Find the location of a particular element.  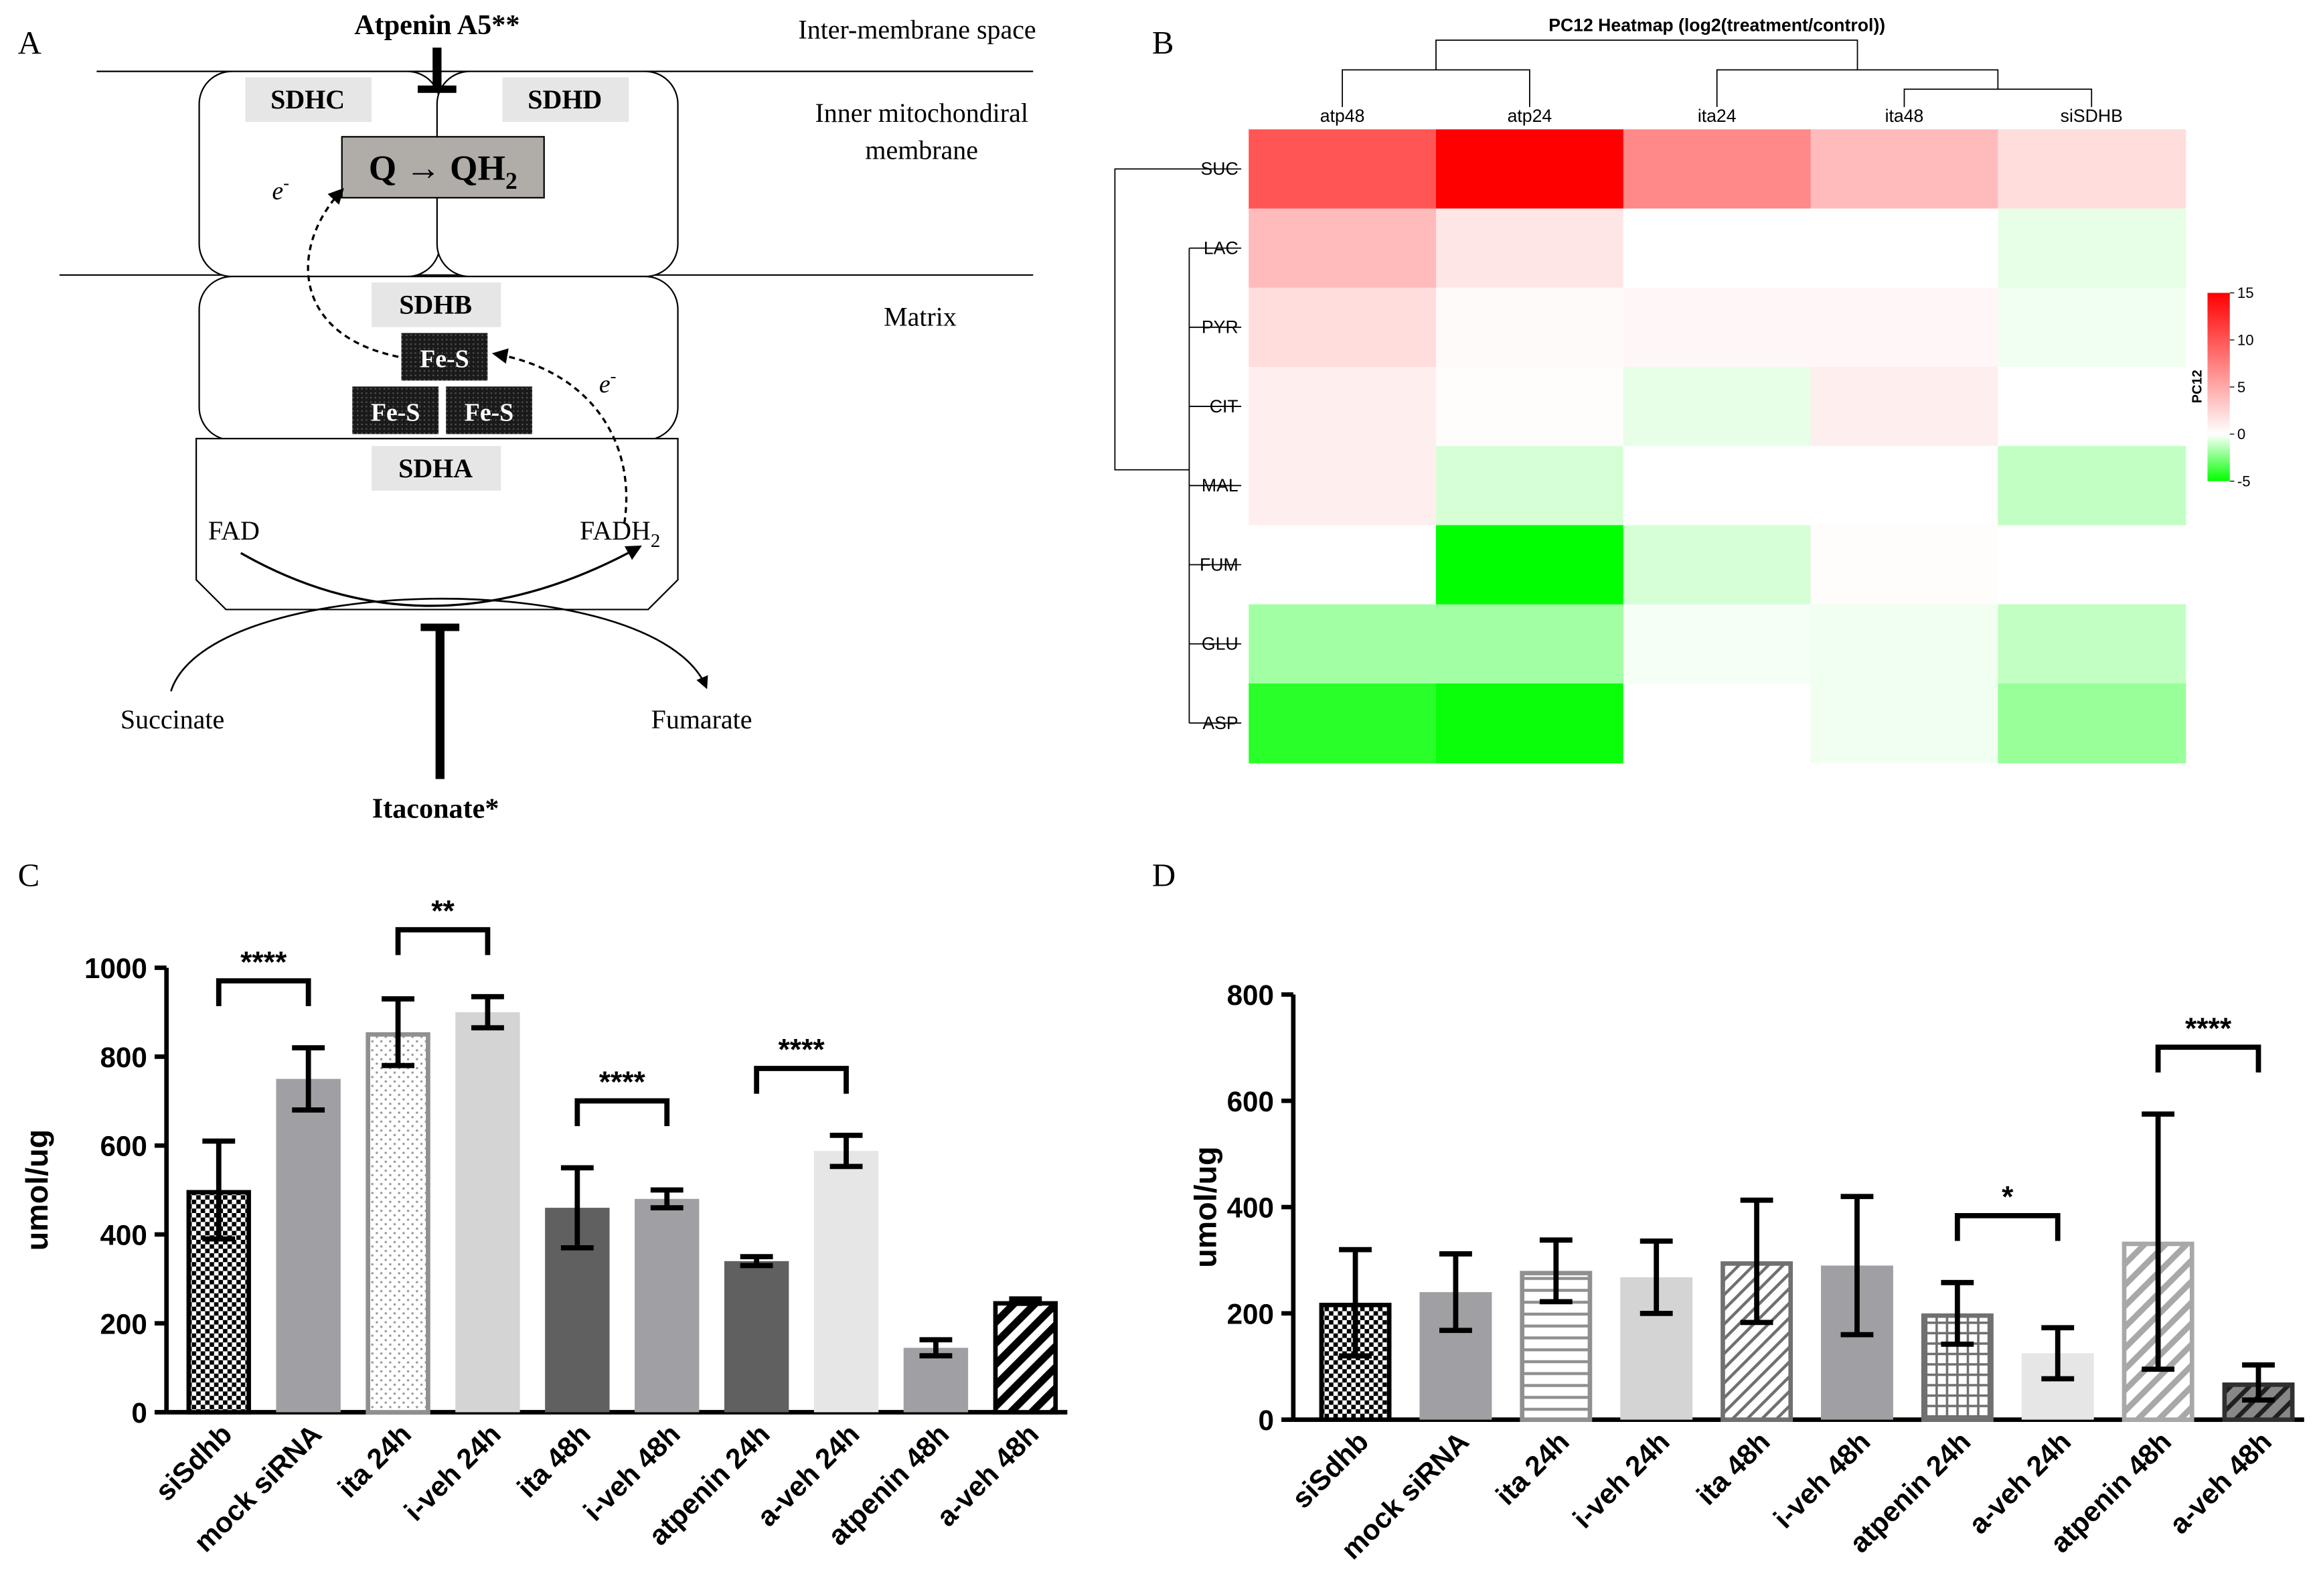

significance-label: * is located at coordinates (2008, 1197).